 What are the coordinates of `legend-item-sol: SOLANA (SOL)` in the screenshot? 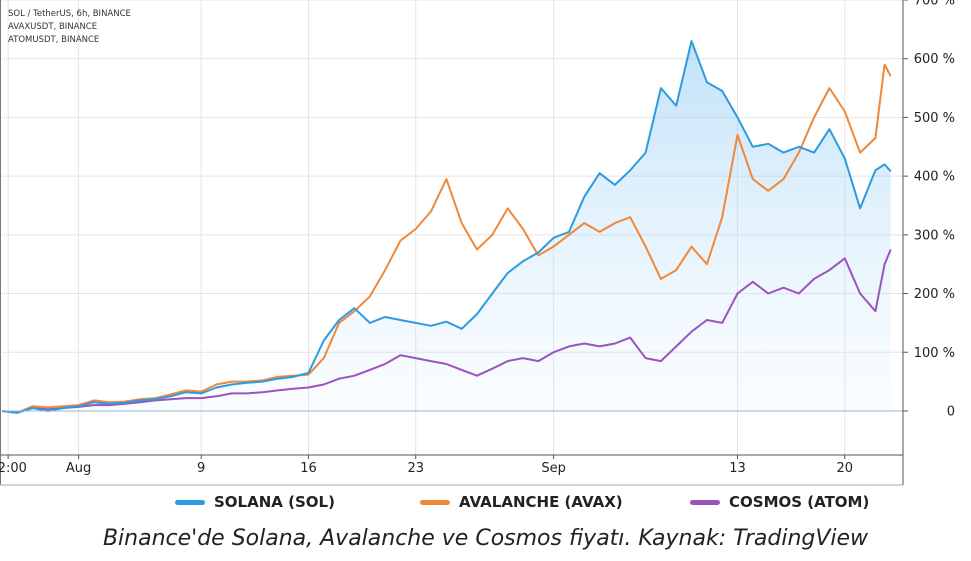 It's located at (255, 502).